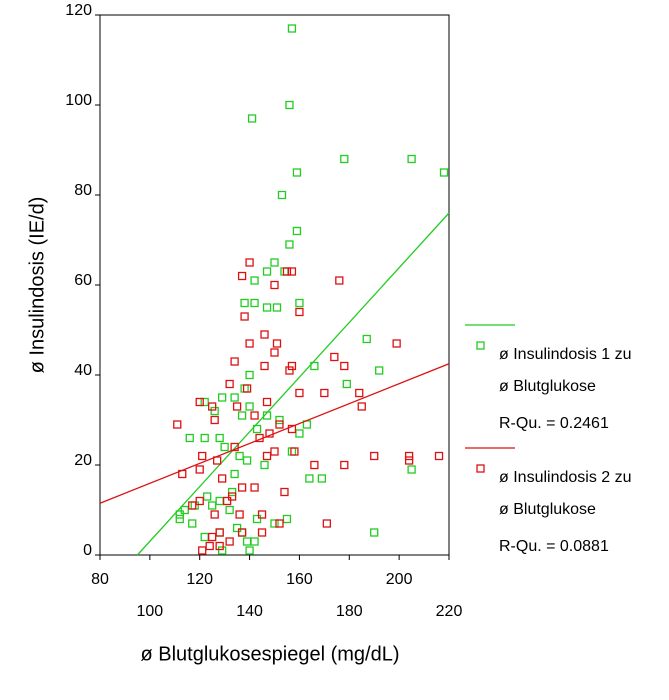 The width and height of the screenshot is (669, 700). What do you see at coordinates (554, 423) in the screenshot?
I see `legend-label: R-Qu. = 0.2461` at bounding box center [554, 423].